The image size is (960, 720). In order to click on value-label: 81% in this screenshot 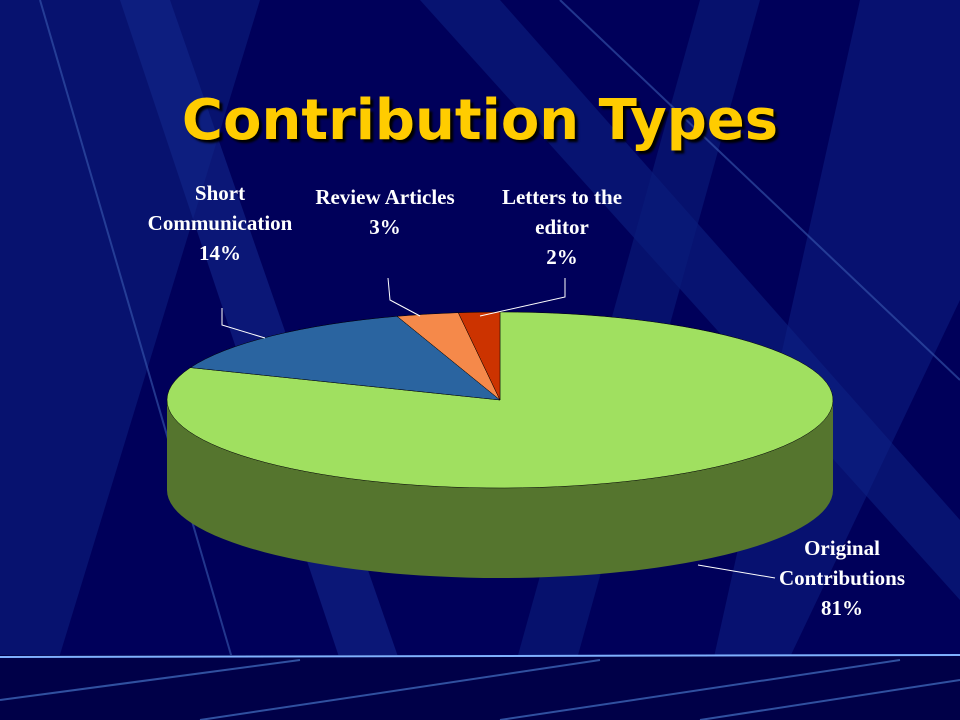, I will do `click(842, 608)`.